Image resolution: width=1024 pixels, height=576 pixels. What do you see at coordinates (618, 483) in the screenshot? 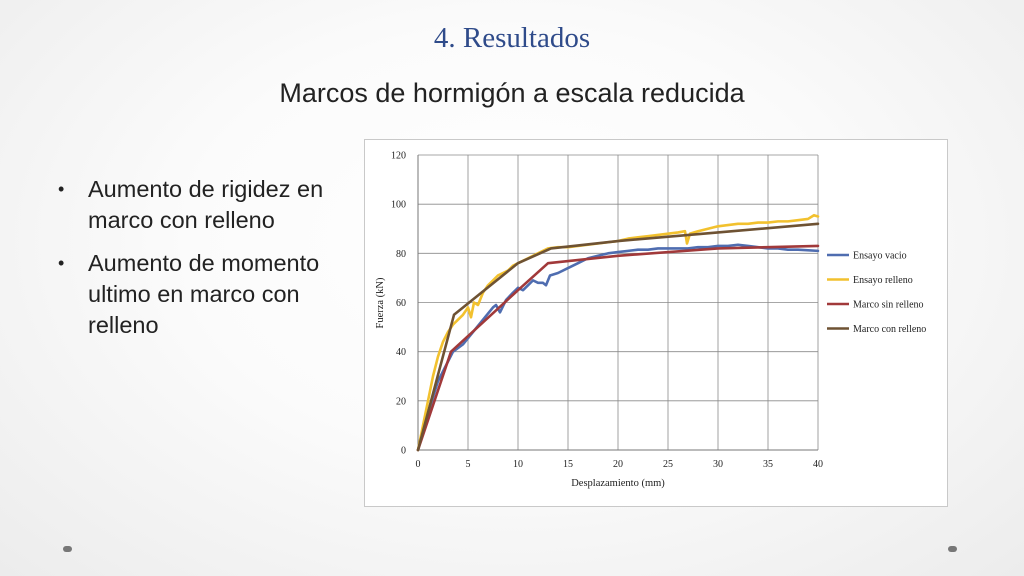
I see `x-axis-label: Desplazamiento (mm)` at bounding box center [618, 483].